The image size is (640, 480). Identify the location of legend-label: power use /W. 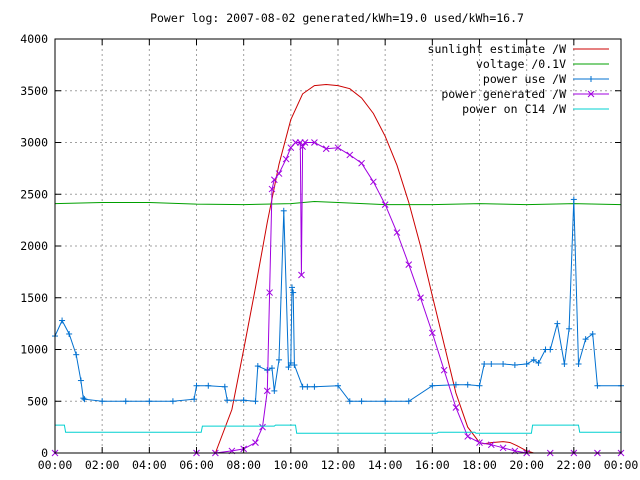
(524, 79).